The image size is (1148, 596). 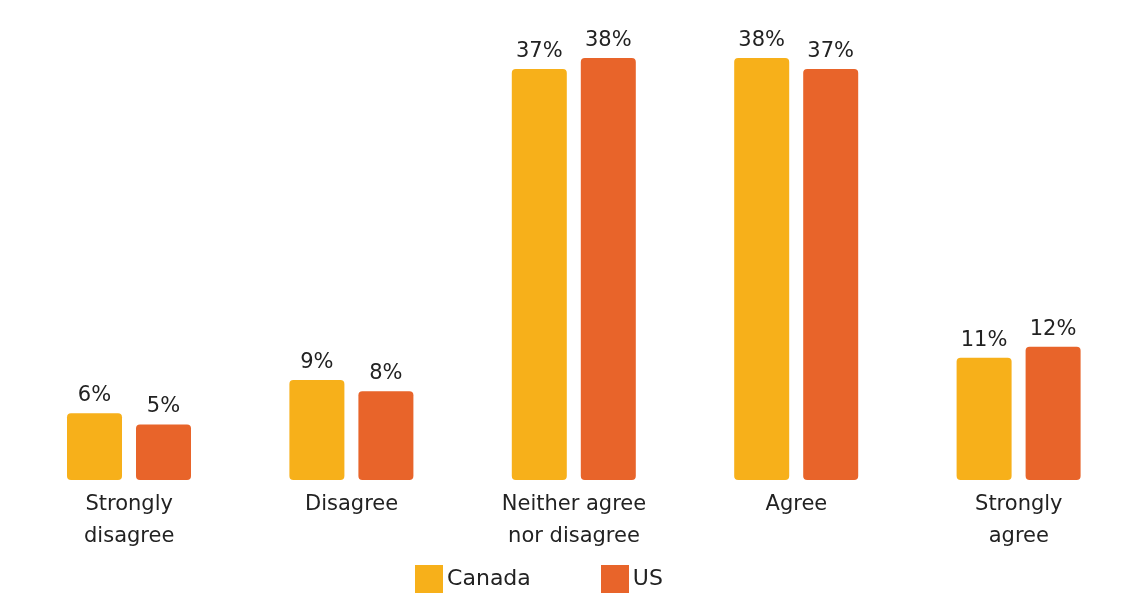 What do you see at coordinates (489, 577) in the screenshot?
I see `legend-label: Canada` at bounding box center [489, 577].